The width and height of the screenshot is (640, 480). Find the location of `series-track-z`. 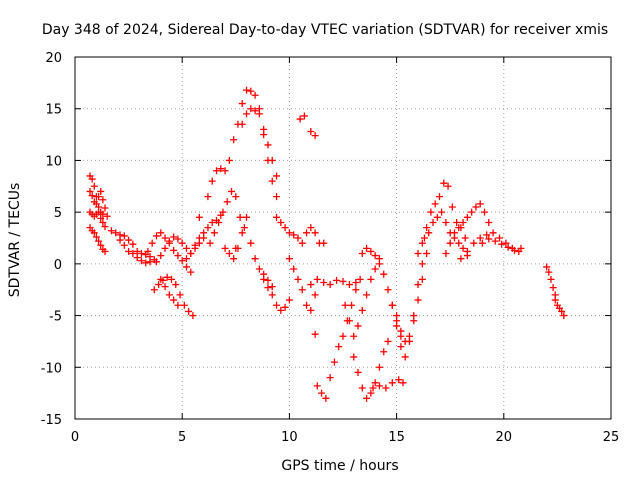

series-track-z is located at coordinates (409, 305).